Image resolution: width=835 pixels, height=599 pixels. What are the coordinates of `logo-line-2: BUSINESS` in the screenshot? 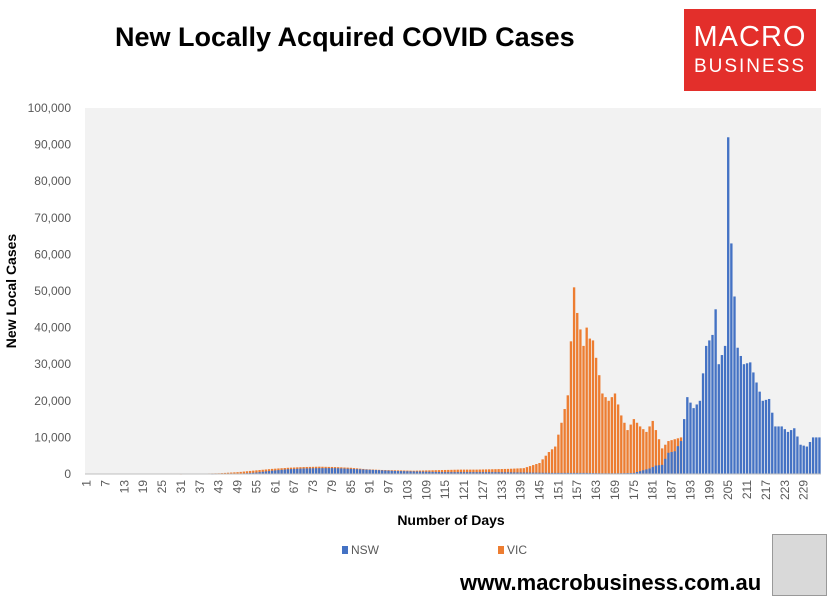 It's located at (750, 66).